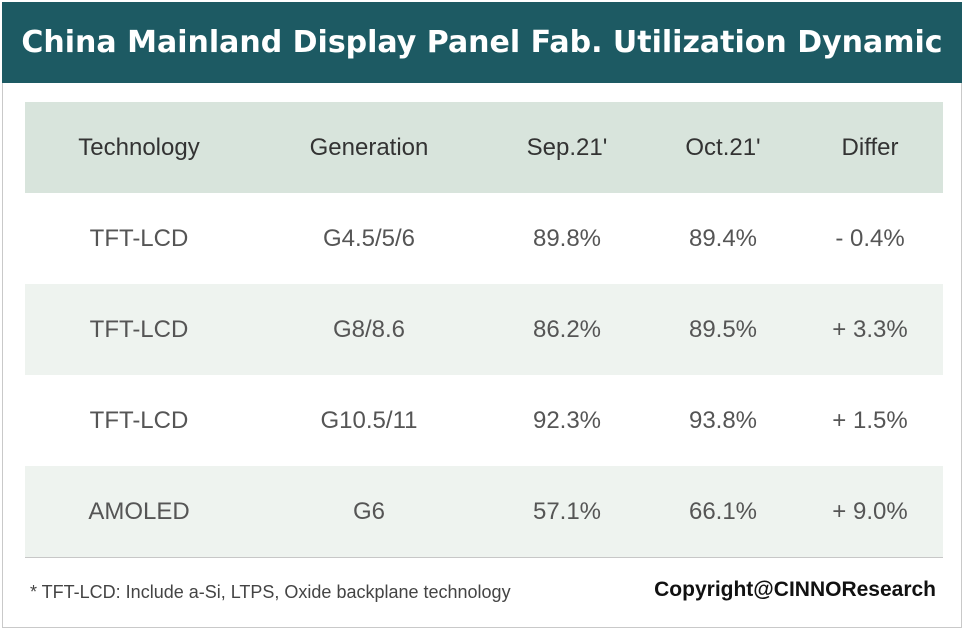 The width and height of the screenshot is (966, 632). What do you see at coordinates (567, 511) in the screenshot?
I see `cell-sep21: 57.1%` at bounding box center [567, 511].